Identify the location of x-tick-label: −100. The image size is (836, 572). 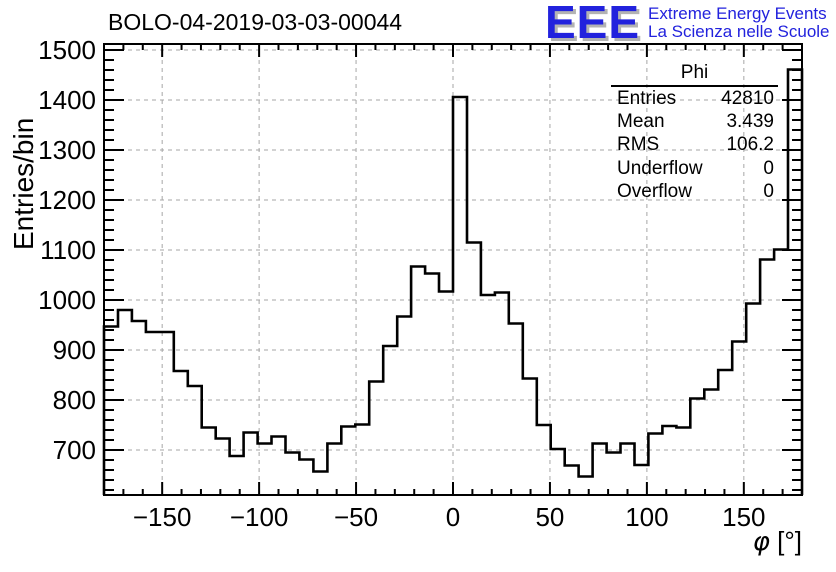
(259, 517).